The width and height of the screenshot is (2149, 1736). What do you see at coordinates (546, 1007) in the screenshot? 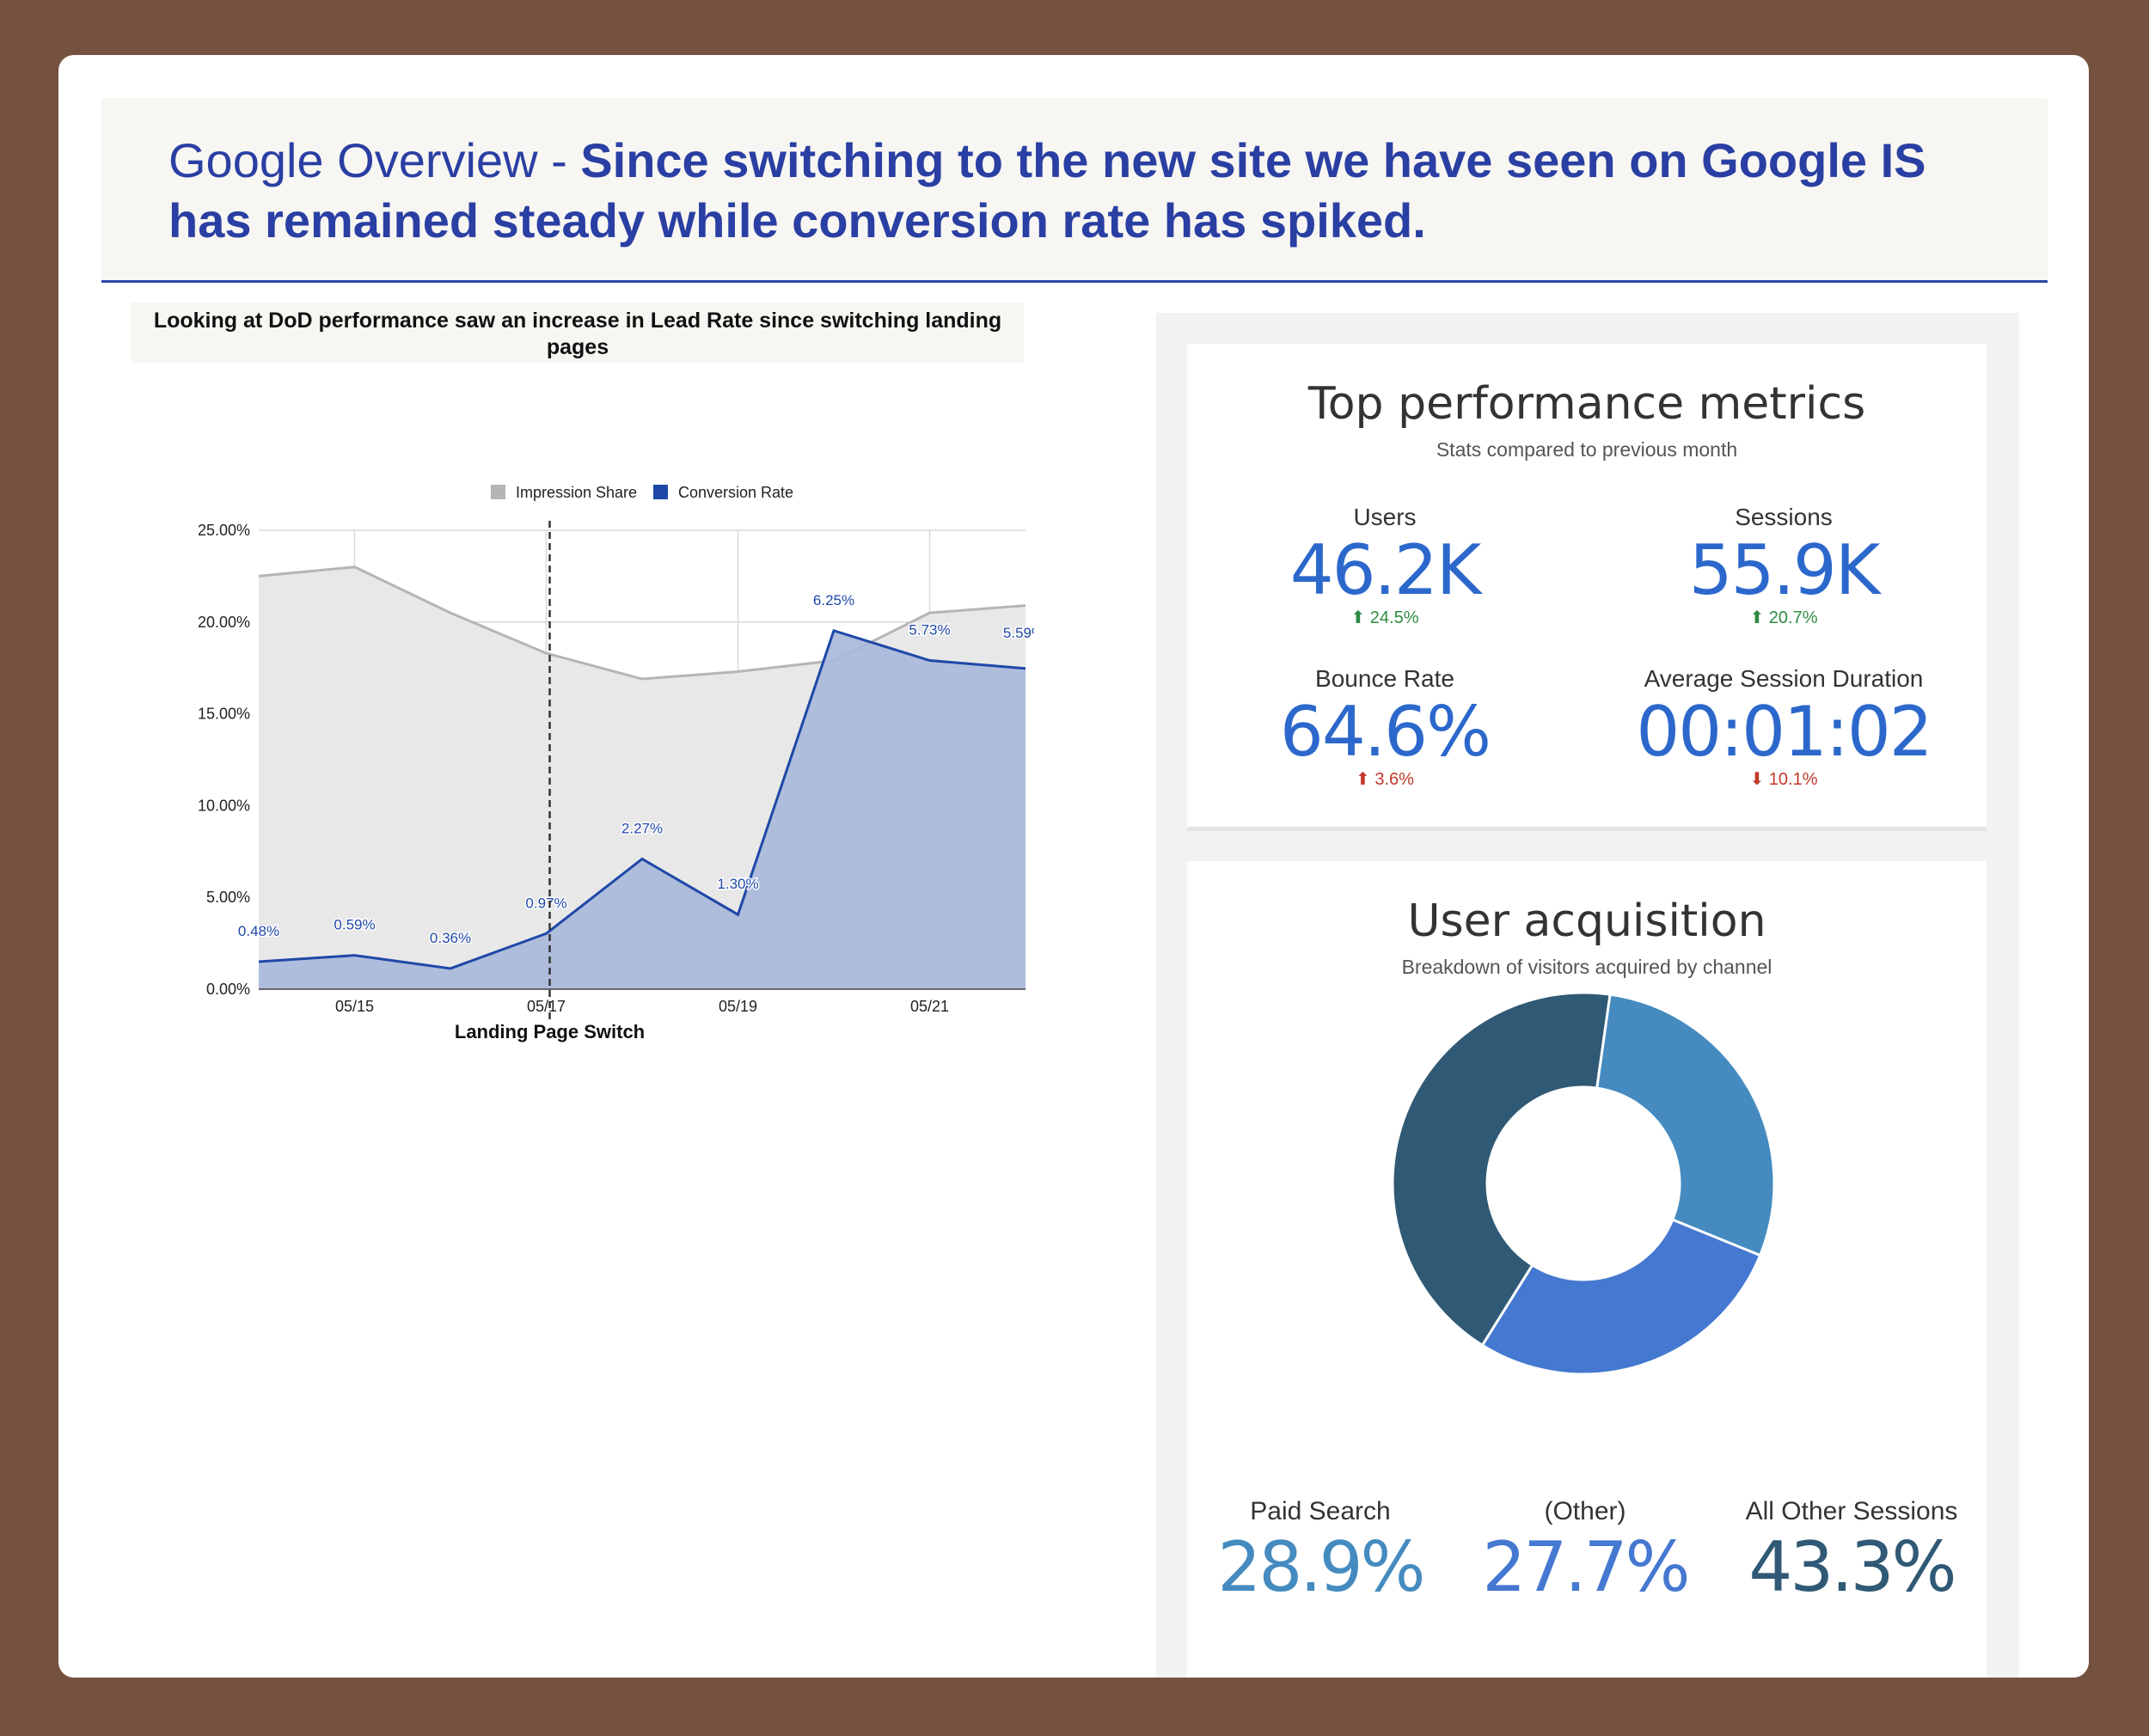
I see `x-tick-label: 05/17` at bounding box center [546, 1007].